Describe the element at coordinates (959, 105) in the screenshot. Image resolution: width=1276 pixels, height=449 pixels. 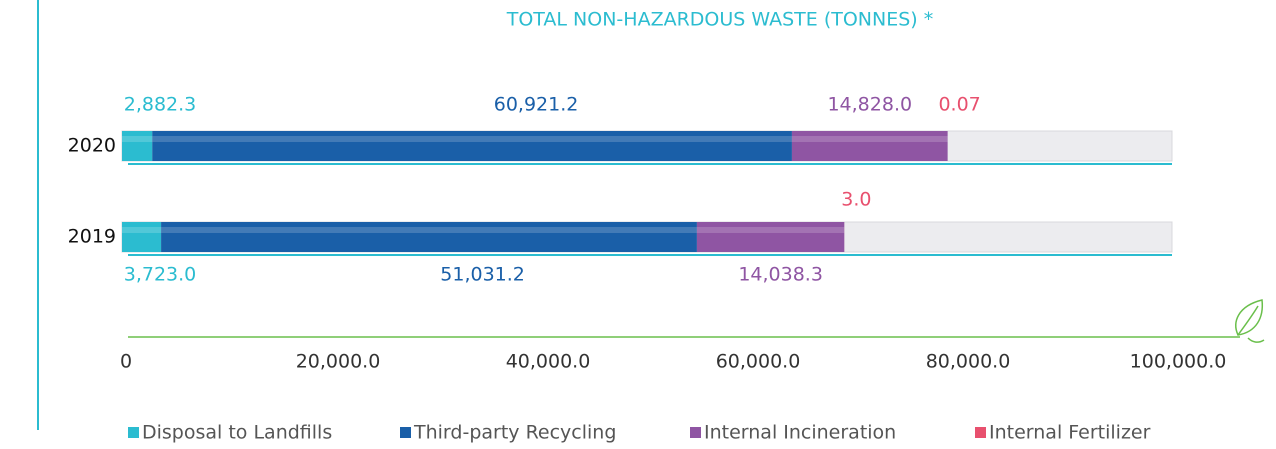
I see `value-label: 0.07` at that location.